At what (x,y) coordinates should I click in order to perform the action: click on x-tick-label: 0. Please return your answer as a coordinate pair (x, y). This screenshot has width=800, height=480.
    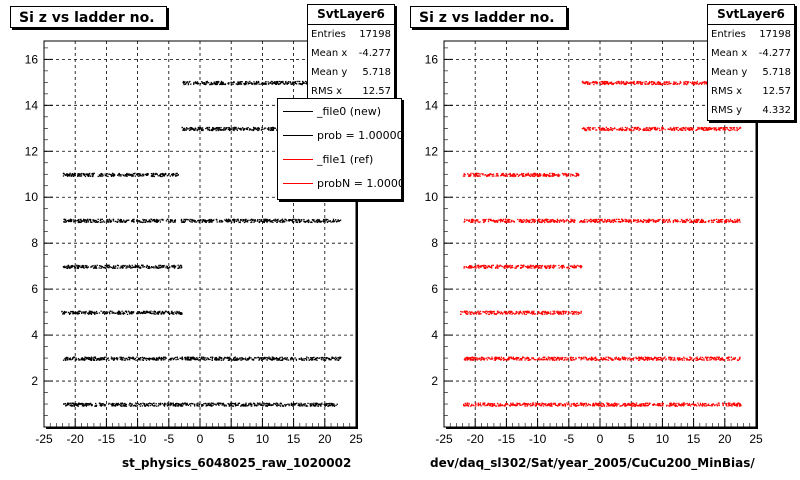
    Looking at the image, I should click on (200, 439).